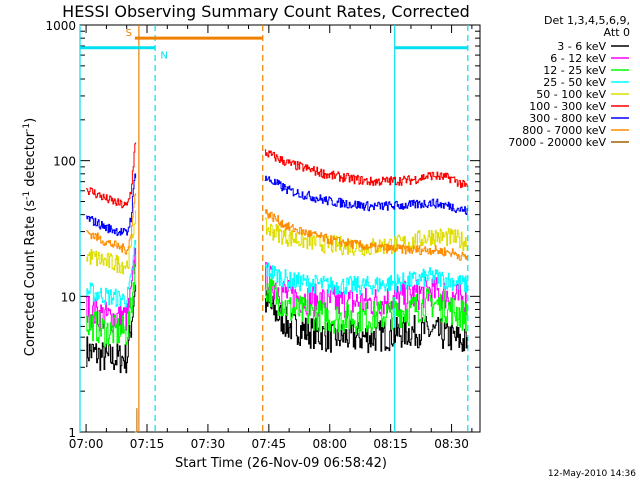 The width and height of the screenshot is (640, 480). What do you see at coordinates (30, 161) in the screenshot?
I see `y-axis-label-mid: detector` at bounding box center [30, 161].